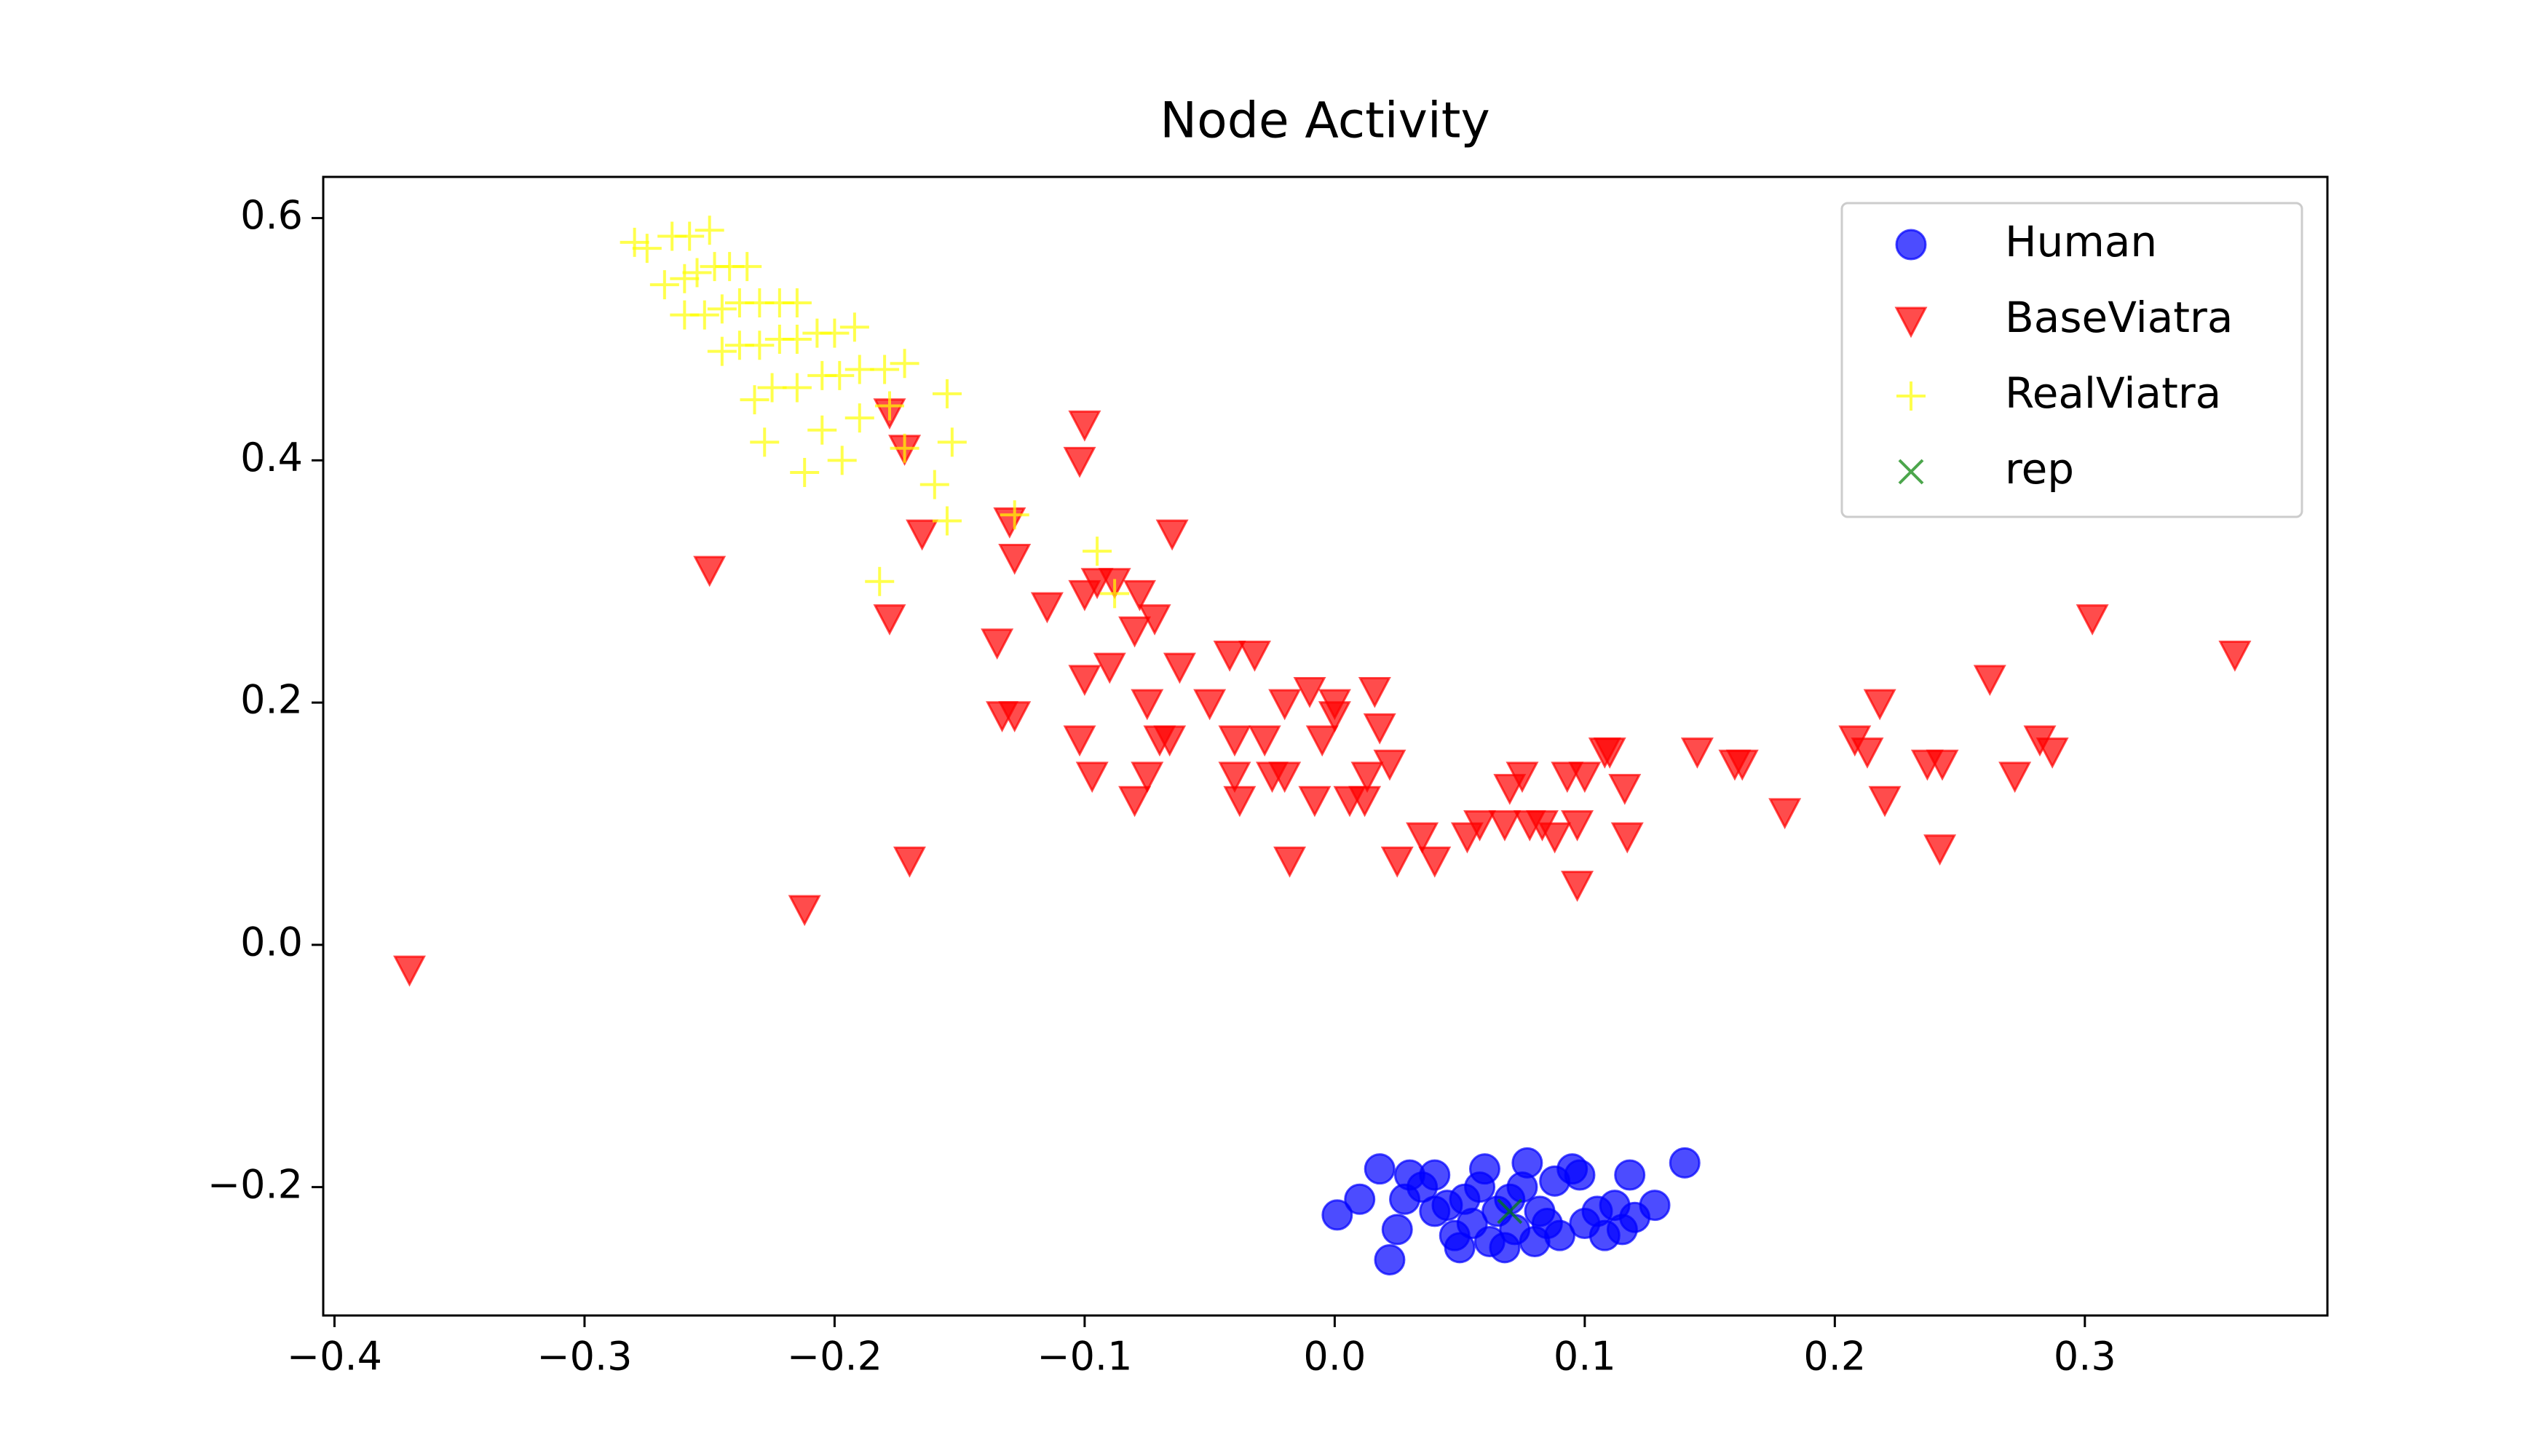 The height and width of the screenshot is (1456, 2548). Describe the element at coordinates (2081, 241) in the screenshot. I see `legend-label: Human` at that location.